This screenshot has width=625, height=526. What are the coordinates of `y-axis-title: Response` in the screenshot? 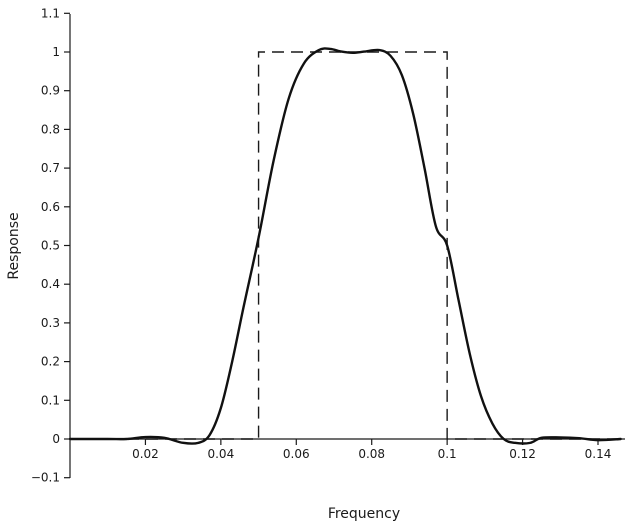 It's located at (14, 245).